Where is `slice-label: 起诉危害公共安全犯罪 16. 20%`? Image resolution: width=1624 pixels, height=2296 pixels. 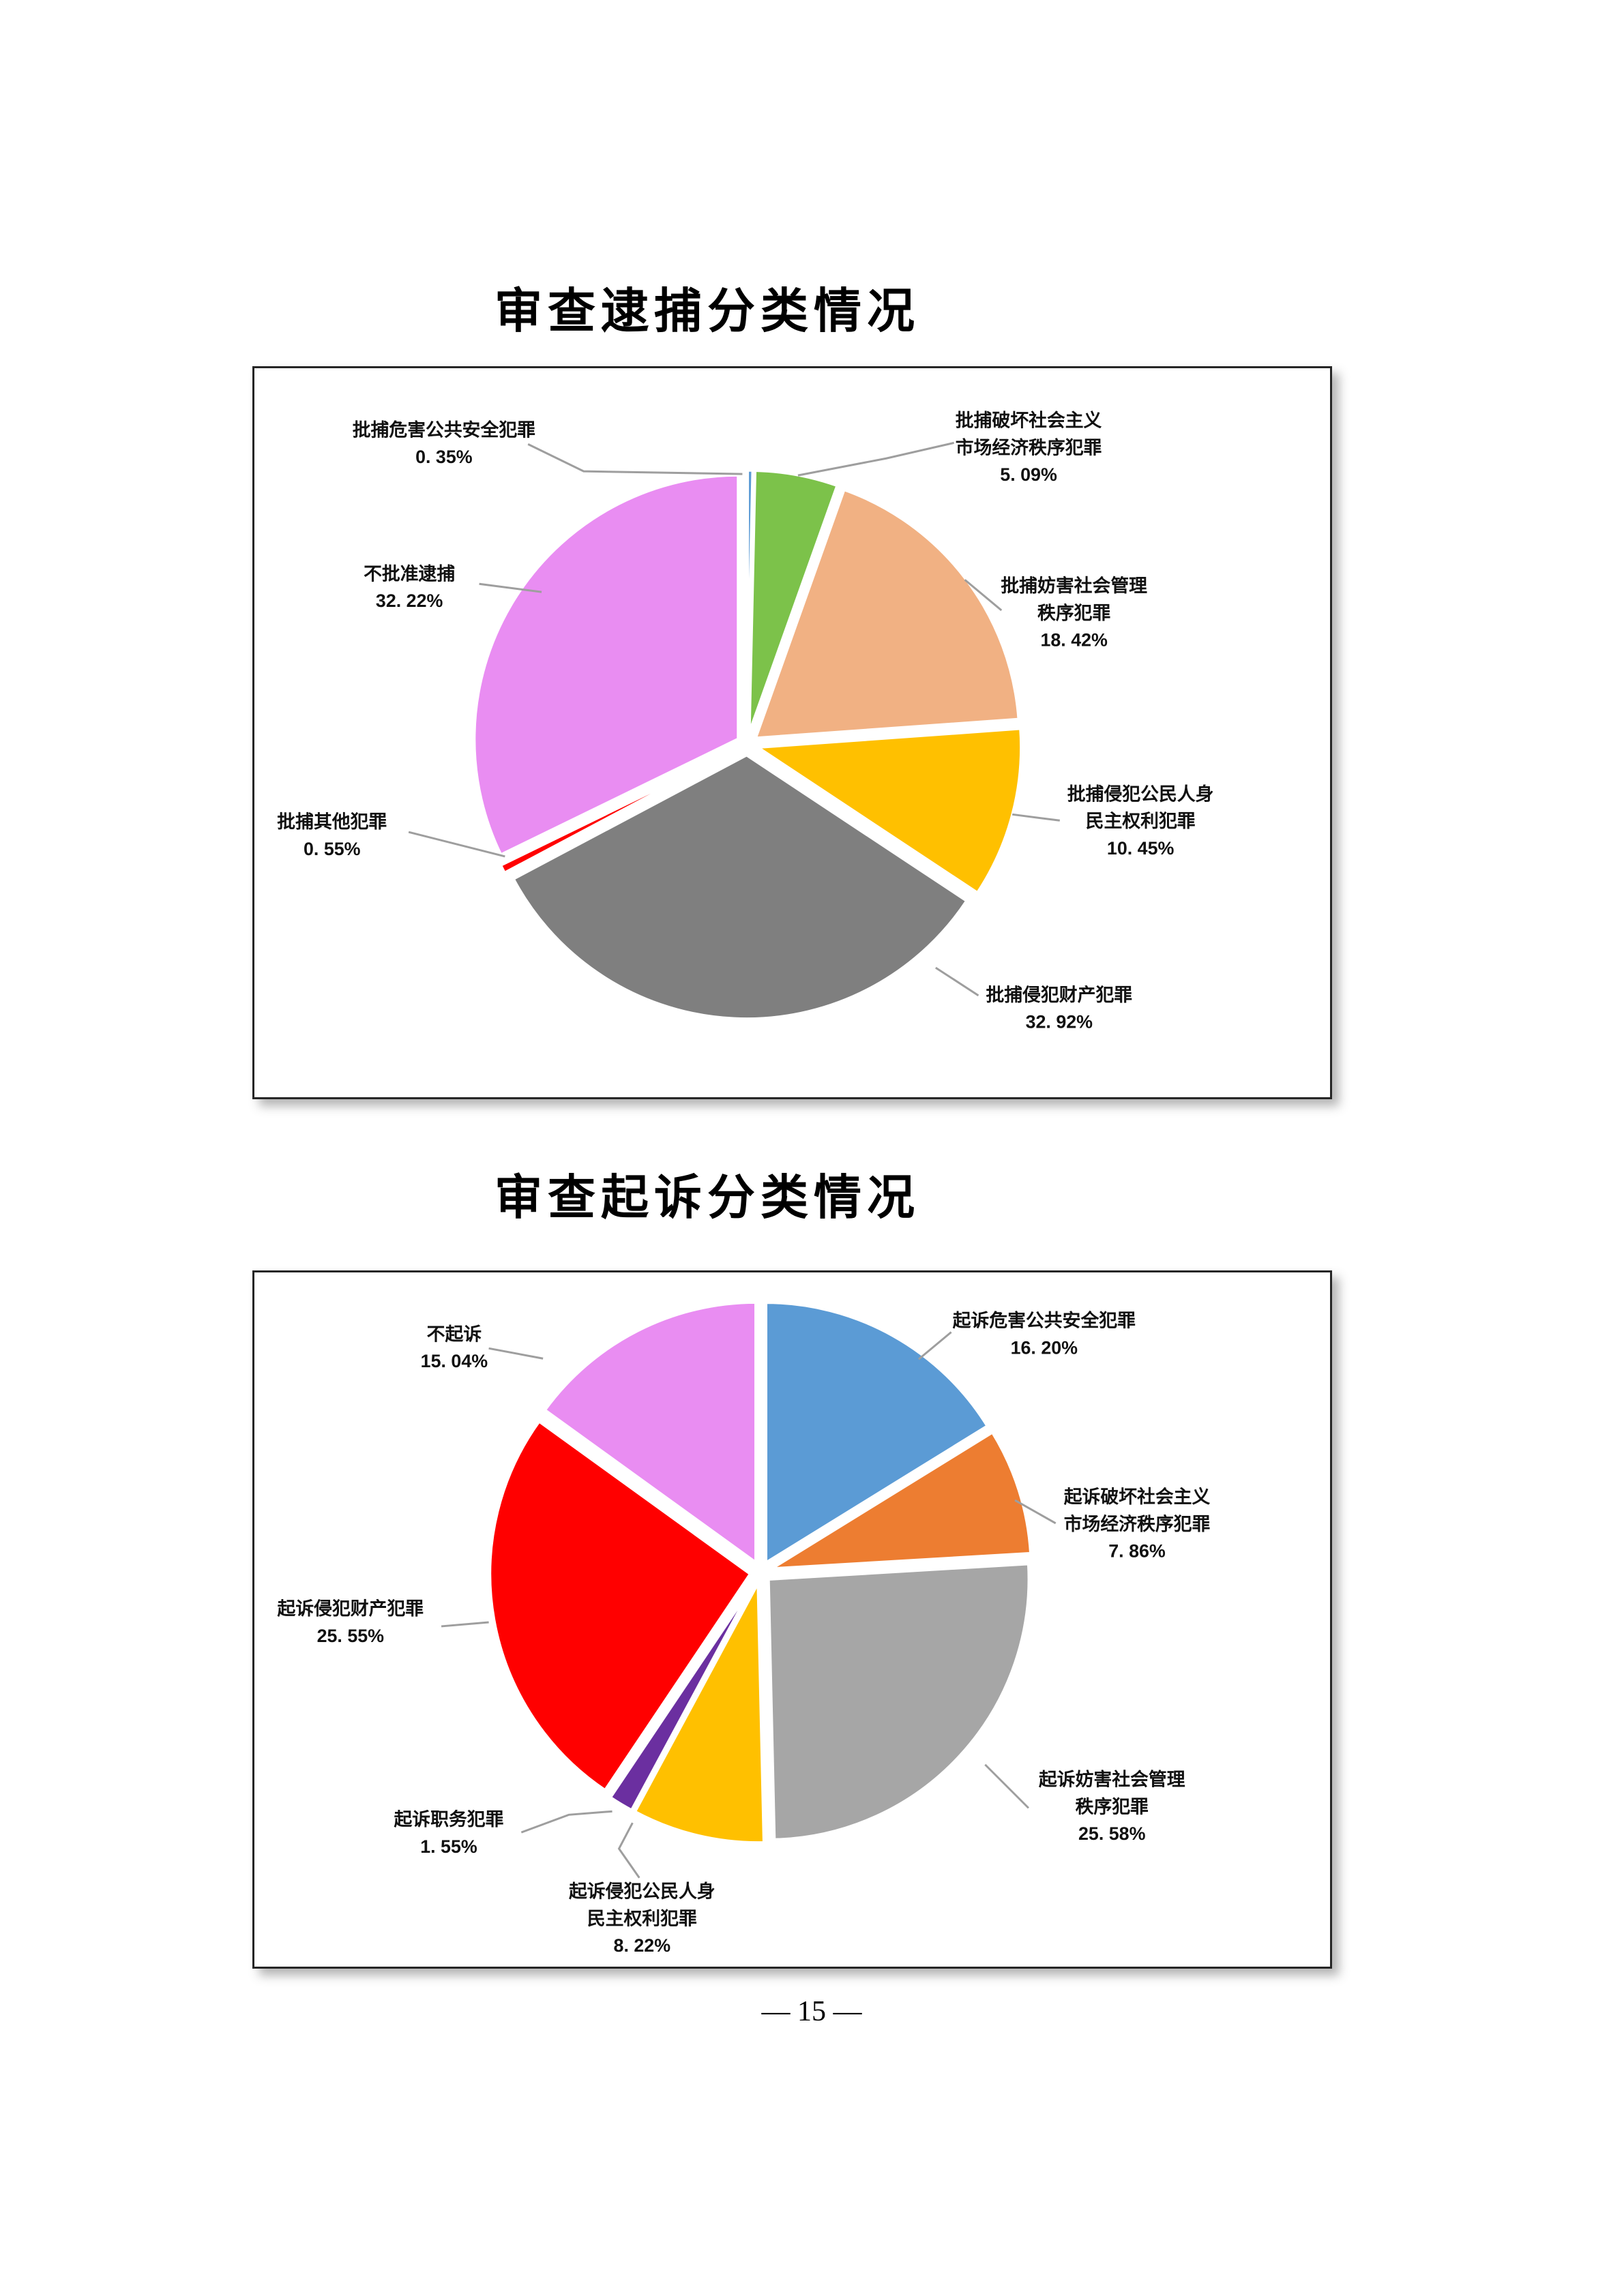
slice-label: 起诉危害公共安全犯罪 16. 20% is located at coordinates (1044, 1334).